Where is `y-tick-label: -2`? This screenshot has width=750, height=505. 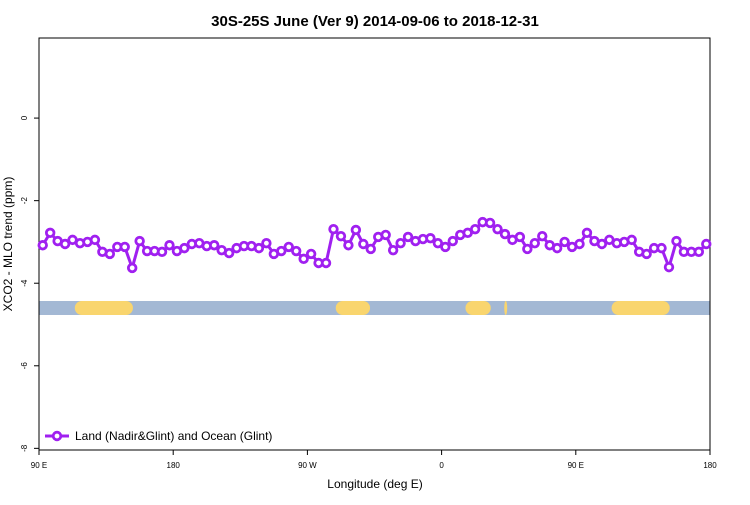
y-tick-label: -2 is located at coordinates (24, 201).